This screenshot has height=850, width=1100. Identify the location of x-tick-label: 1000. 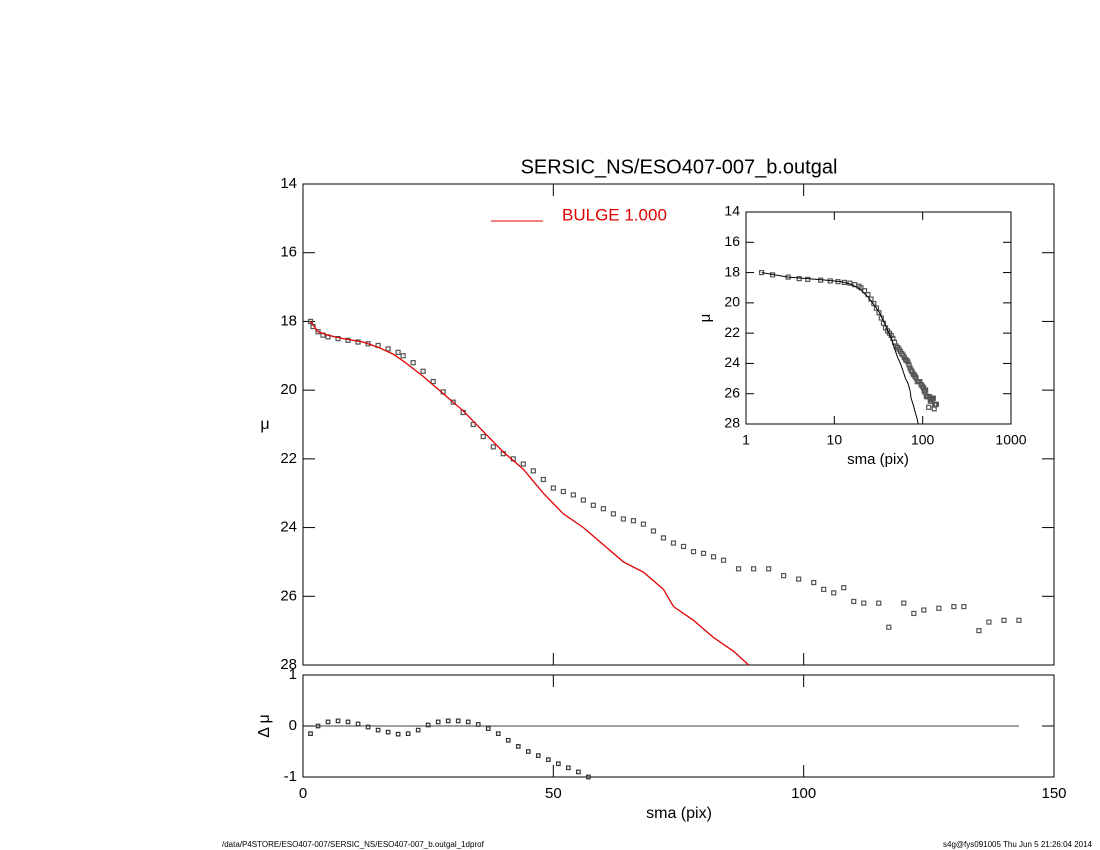
(1010, 440).